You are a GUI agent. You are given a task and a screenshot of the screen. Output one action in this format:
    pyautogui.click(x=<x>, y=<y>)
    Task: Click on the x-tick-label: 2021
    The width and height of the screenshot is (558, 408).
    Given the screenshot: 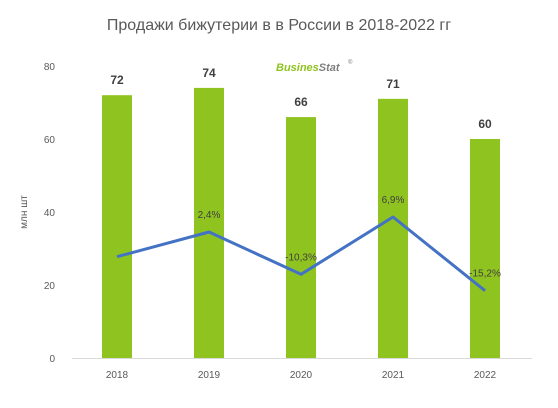 What is the action you would take?
    pyautogui.click(x=393, y=375)
    